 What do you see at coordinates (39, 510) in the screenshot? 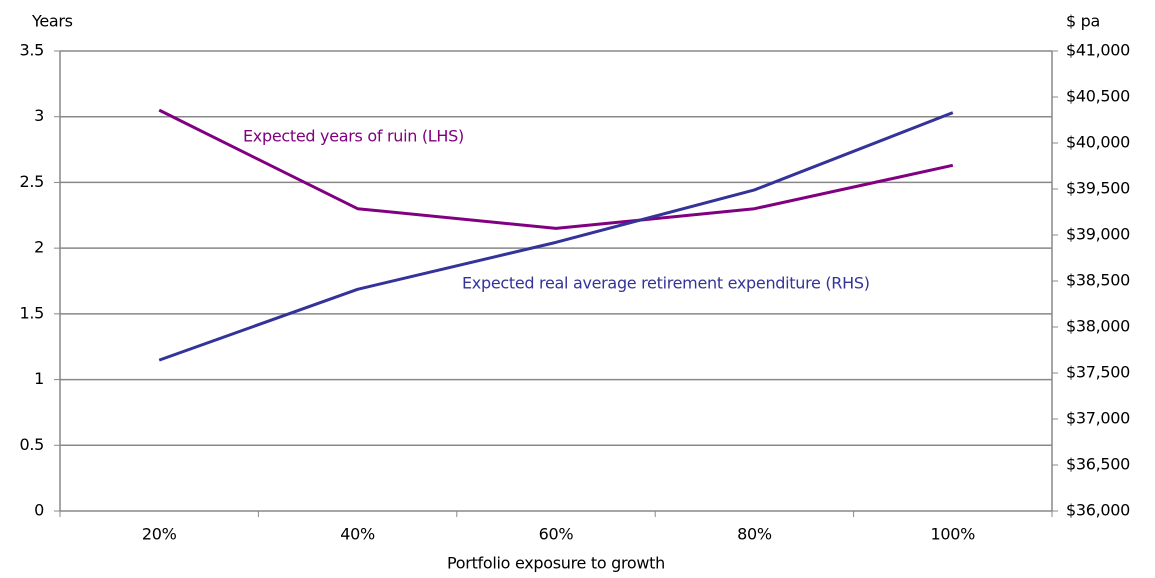
I see `y-tick-label: 0` at bounding box center [39, 510].